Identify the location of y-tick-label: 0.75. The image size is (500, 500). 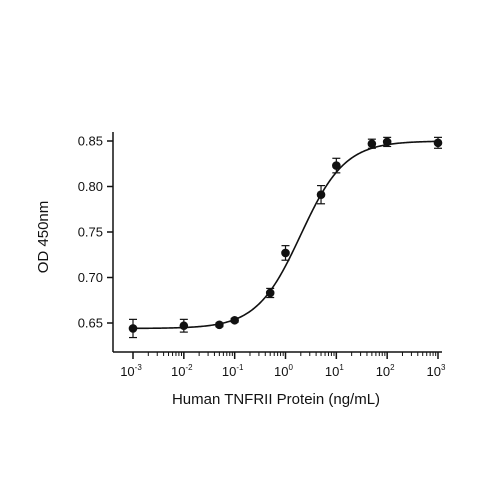
(90, 232).